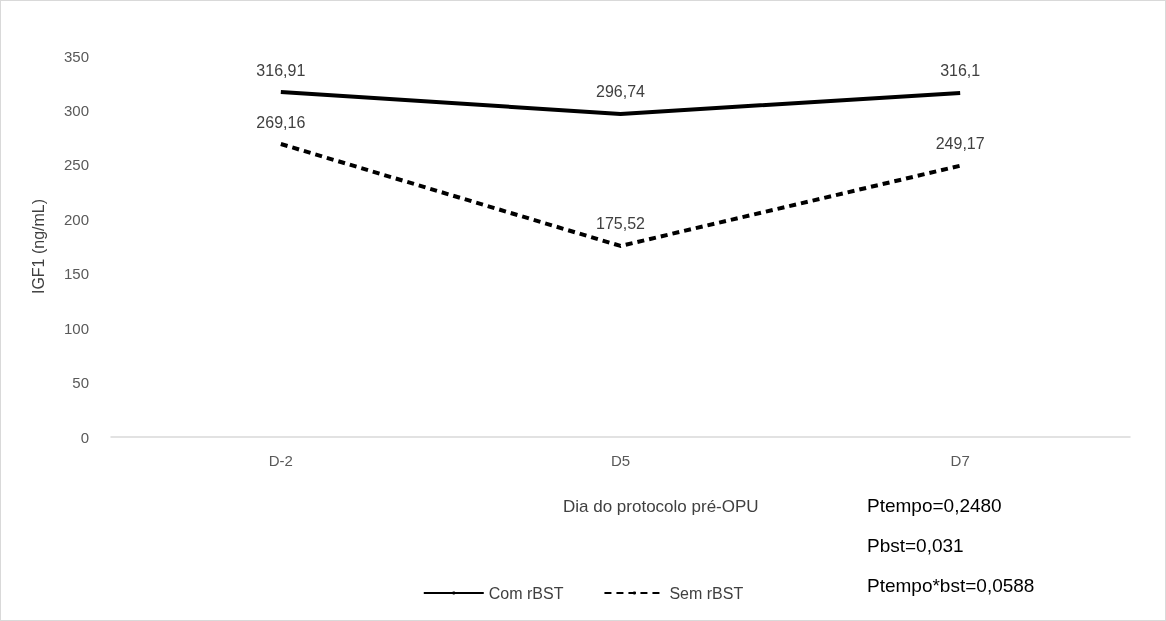  I want to click on x-axis-title: Dia do protocolo pré-OPU, so click(661, 506).